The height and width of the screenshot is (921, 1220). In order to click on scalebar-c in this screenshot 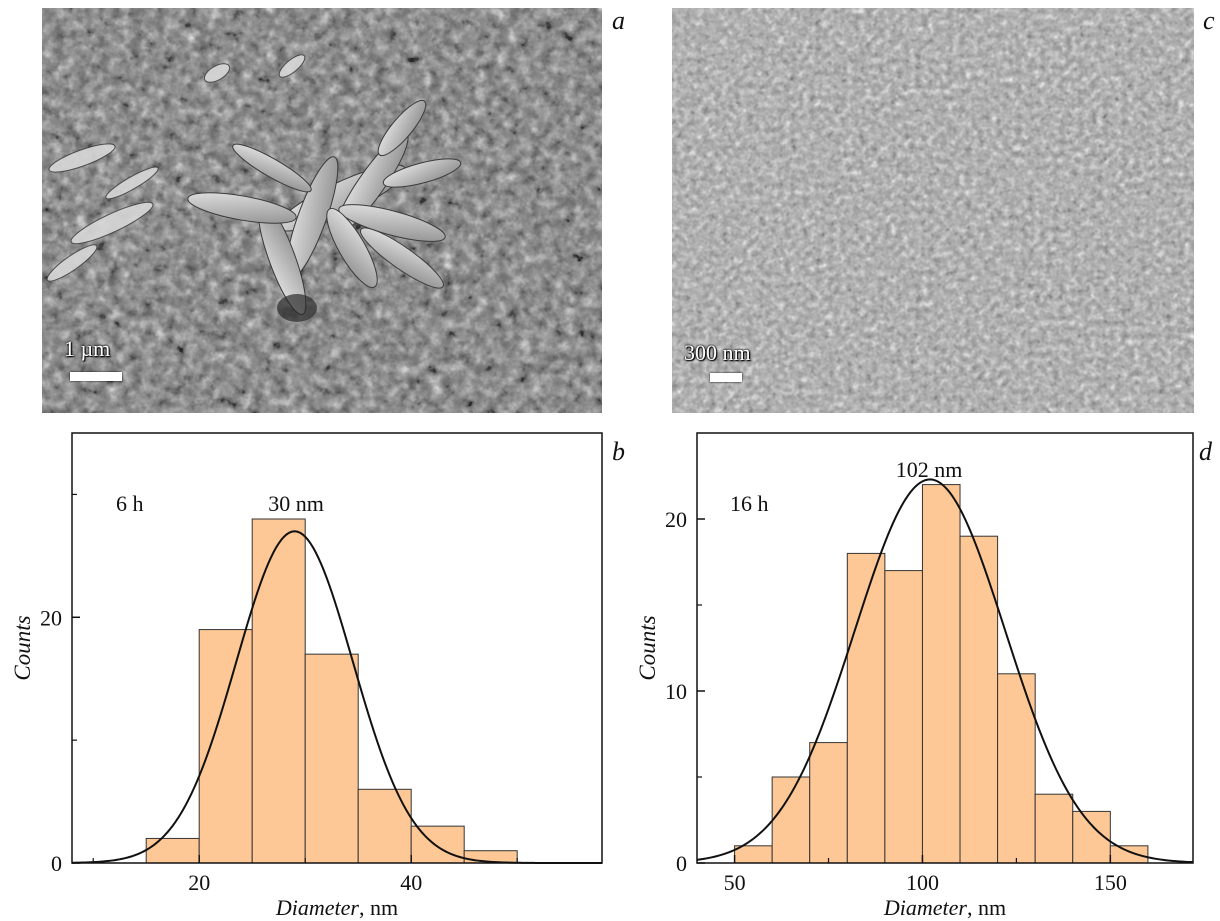, I will do `click(726, 377)`.